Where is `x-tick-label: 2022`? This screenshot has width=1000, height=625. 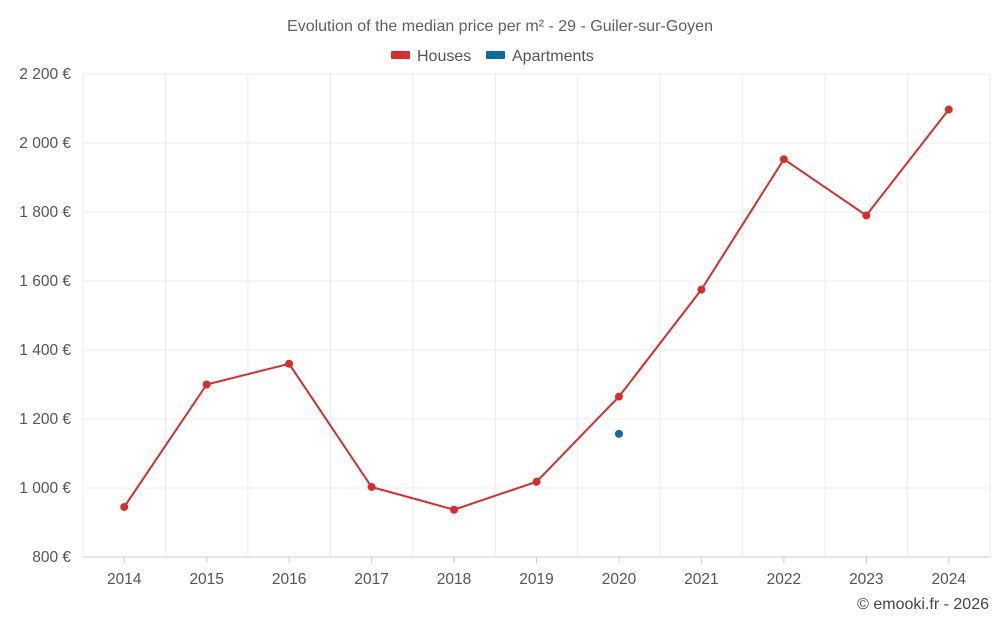
x-tick-label: 2022 is located at coordinates (784, 579).